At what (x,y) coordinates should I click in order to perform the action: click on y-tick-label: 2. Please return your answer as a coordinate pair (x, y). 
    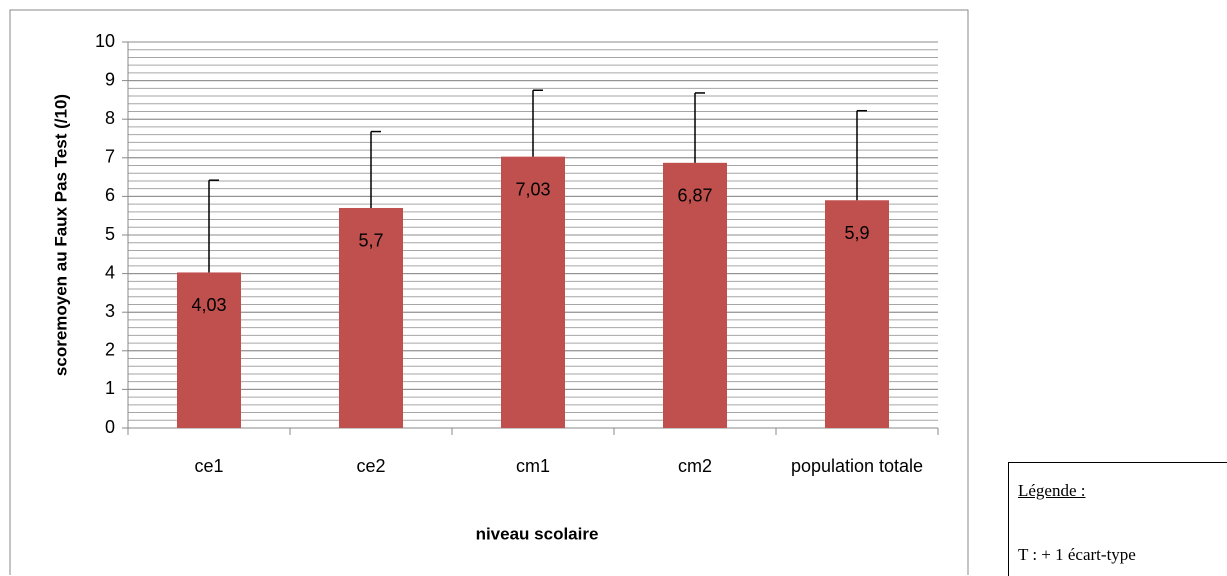
    Looking at the image, I should click on (110, 350).